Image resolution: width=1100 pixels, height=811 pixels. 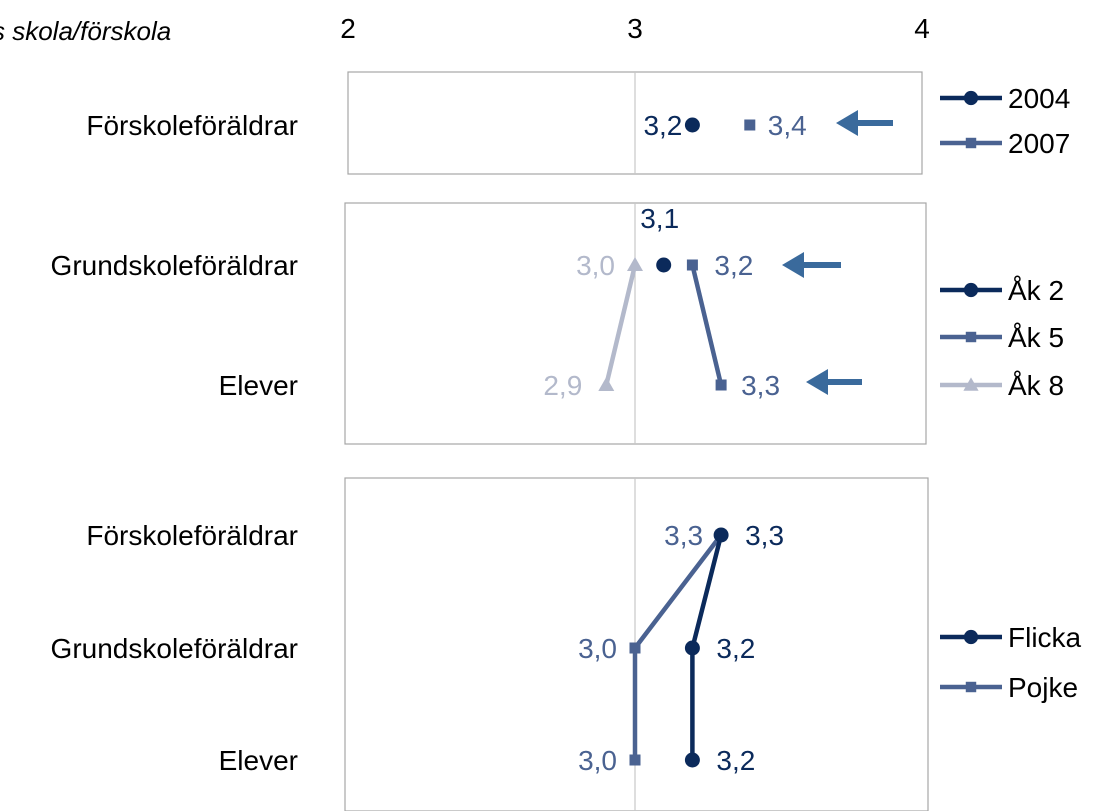 I want to click on x-tick-label: 4, so click(x=922, y=28).